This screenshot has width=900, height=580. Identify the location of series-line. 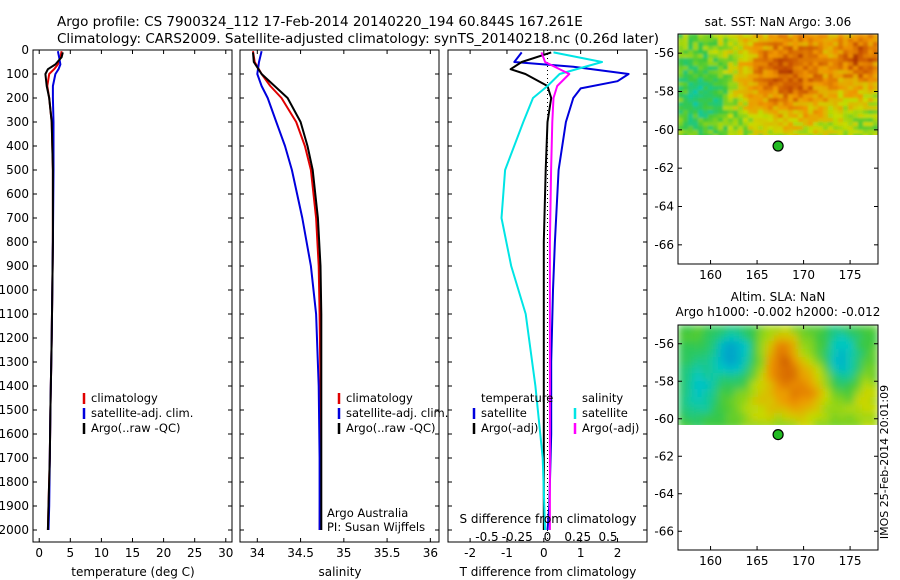
(288, 290).